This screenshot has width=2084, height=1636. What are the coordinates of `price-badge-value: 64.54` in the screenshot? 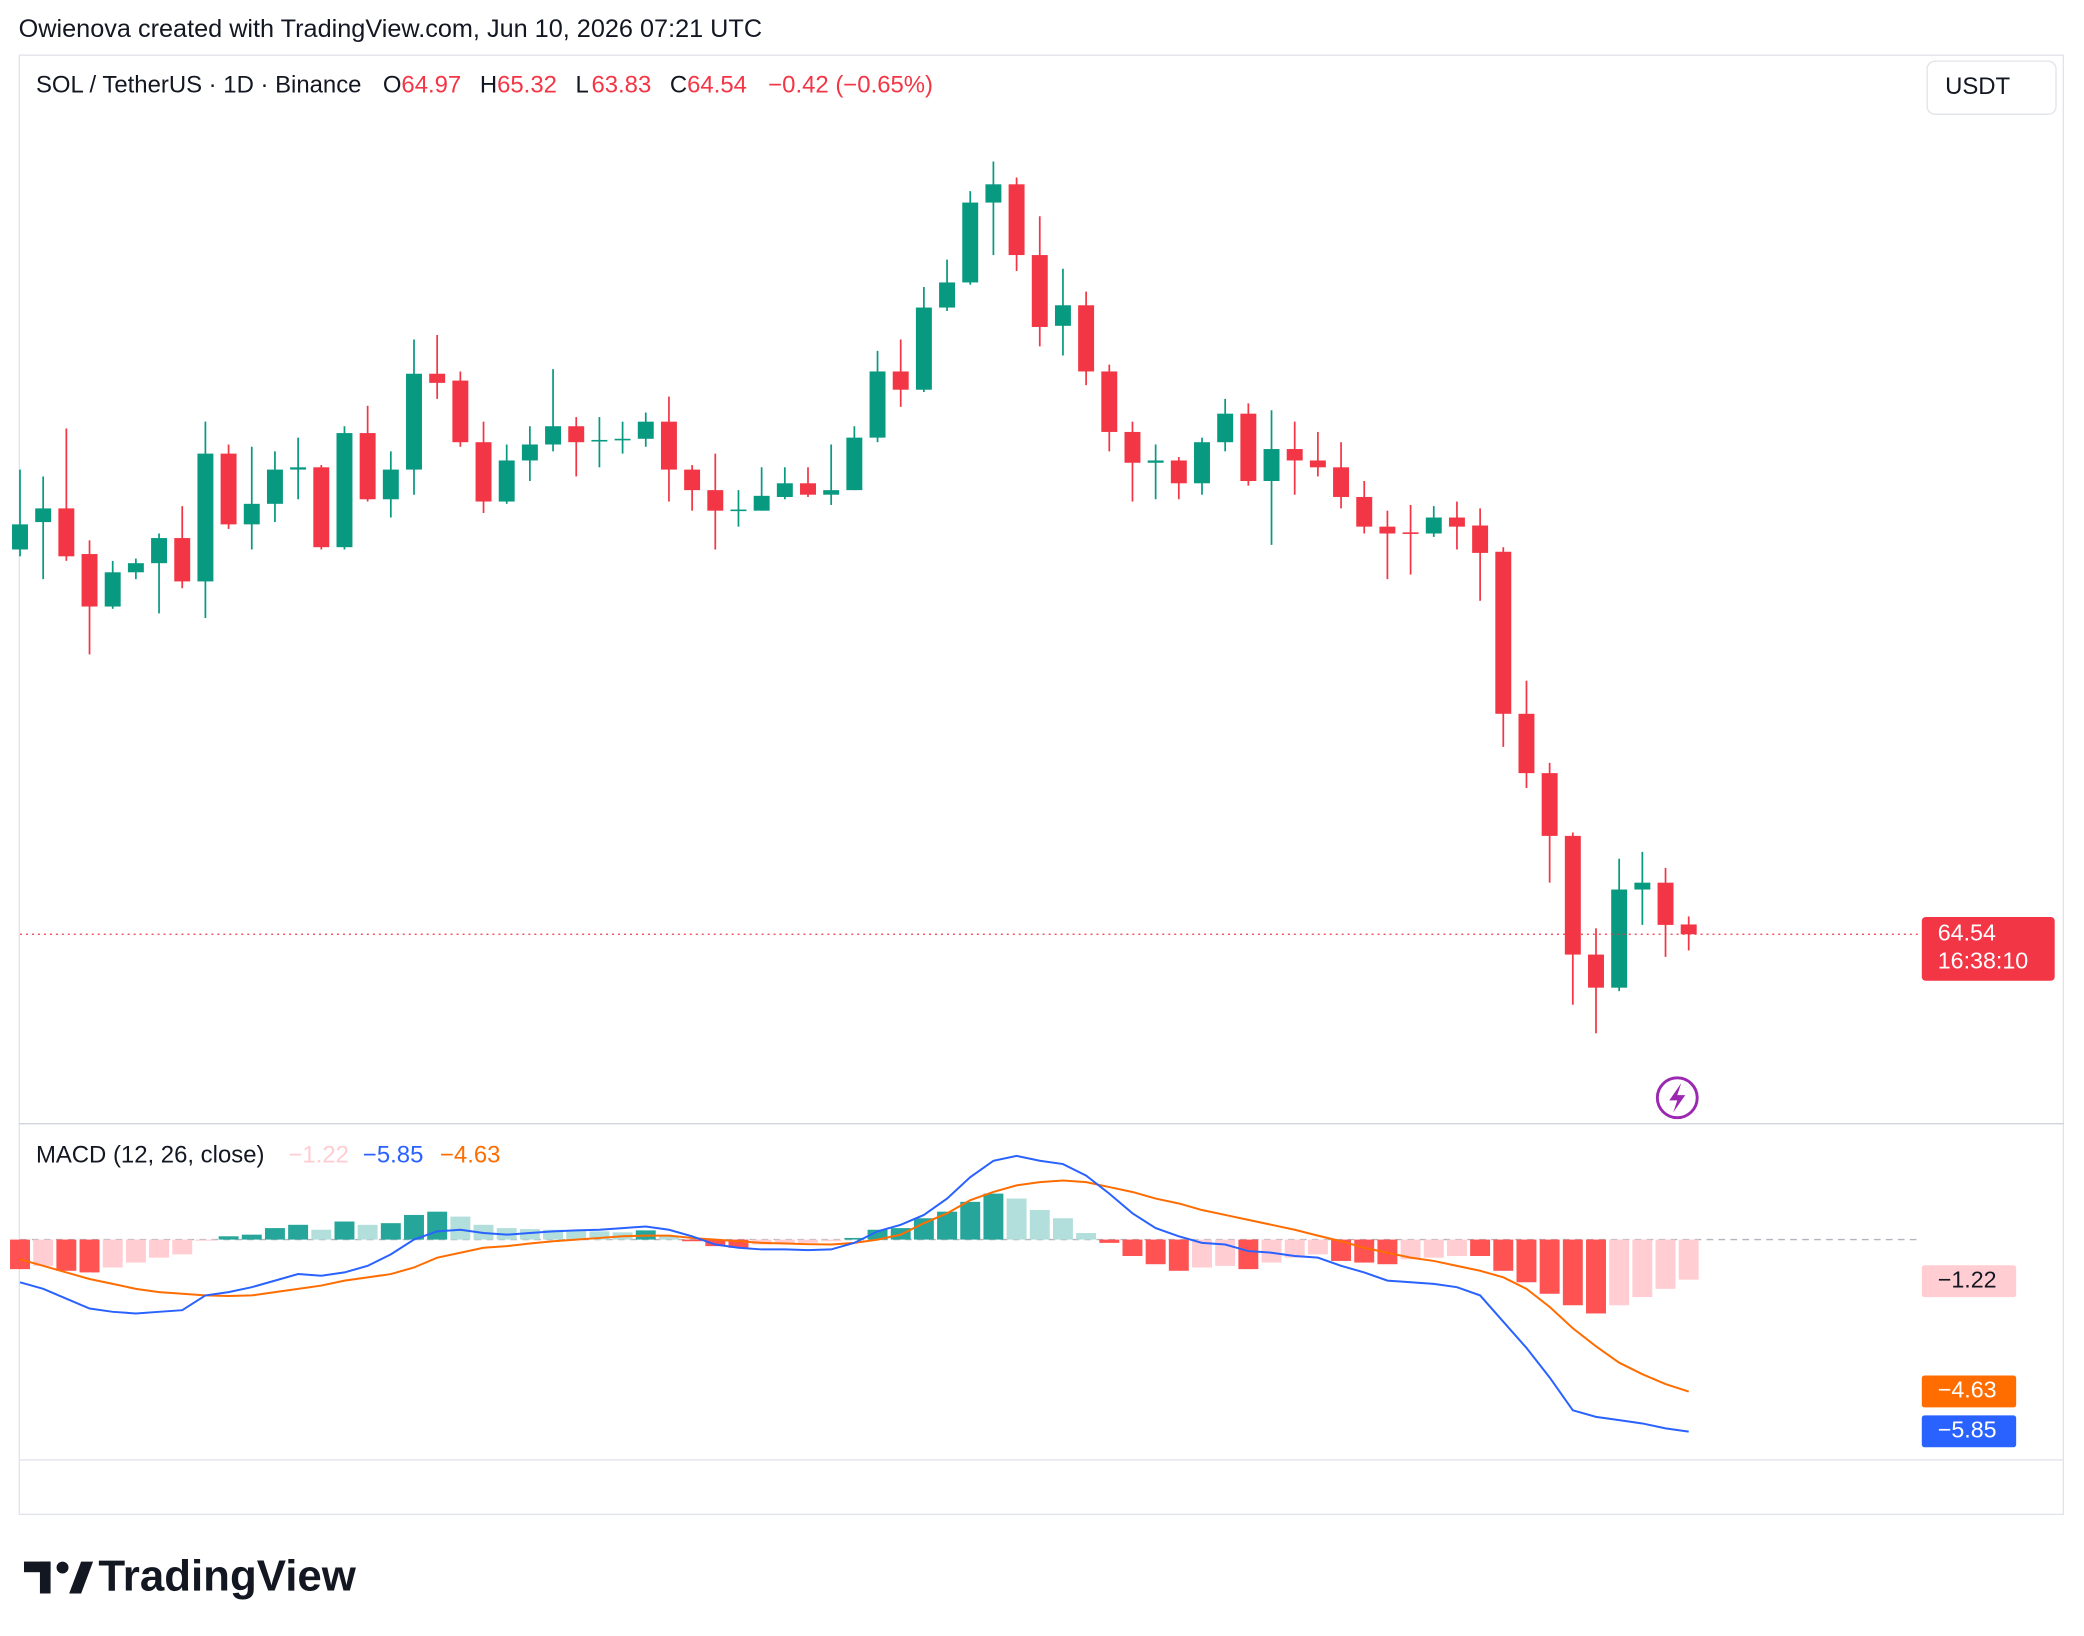 It's located at (1967, 932).